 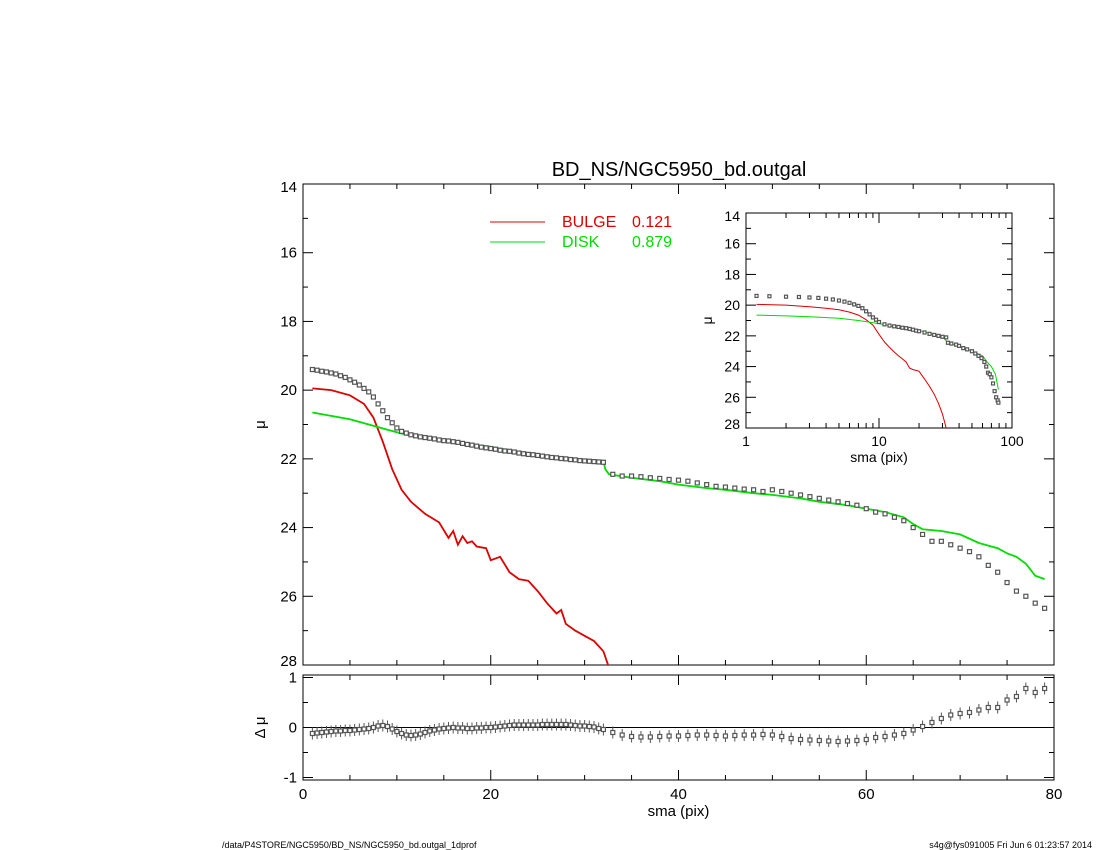 What do you see at coordinates (288, 596) in the screenshot?
I see `main-ytick-label: 26` at bounding box center [288, 596].